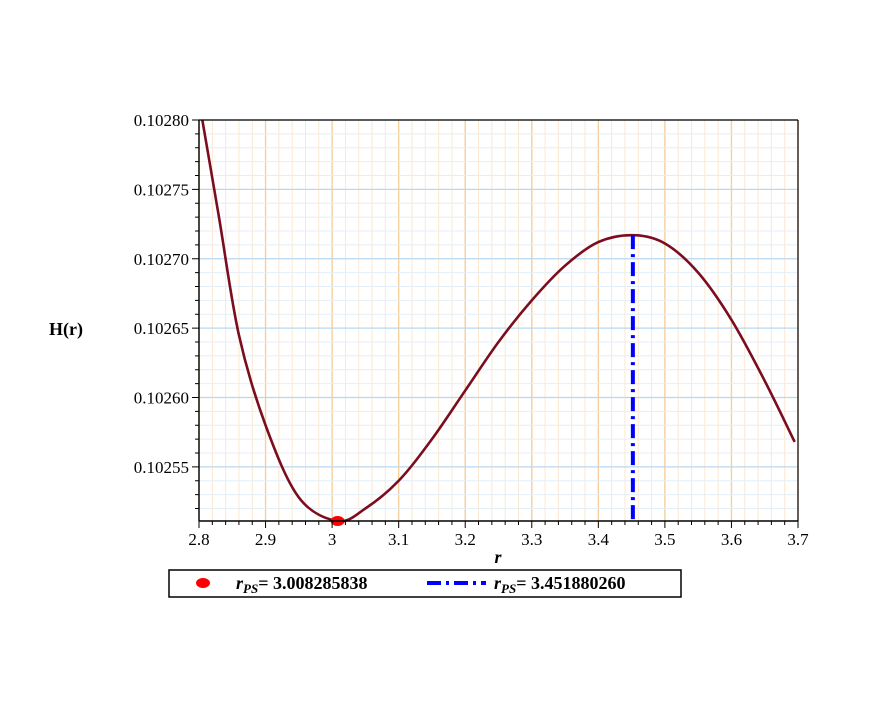  I want to click on legend-label: rPS= 3.008285838, so click(301, 584).